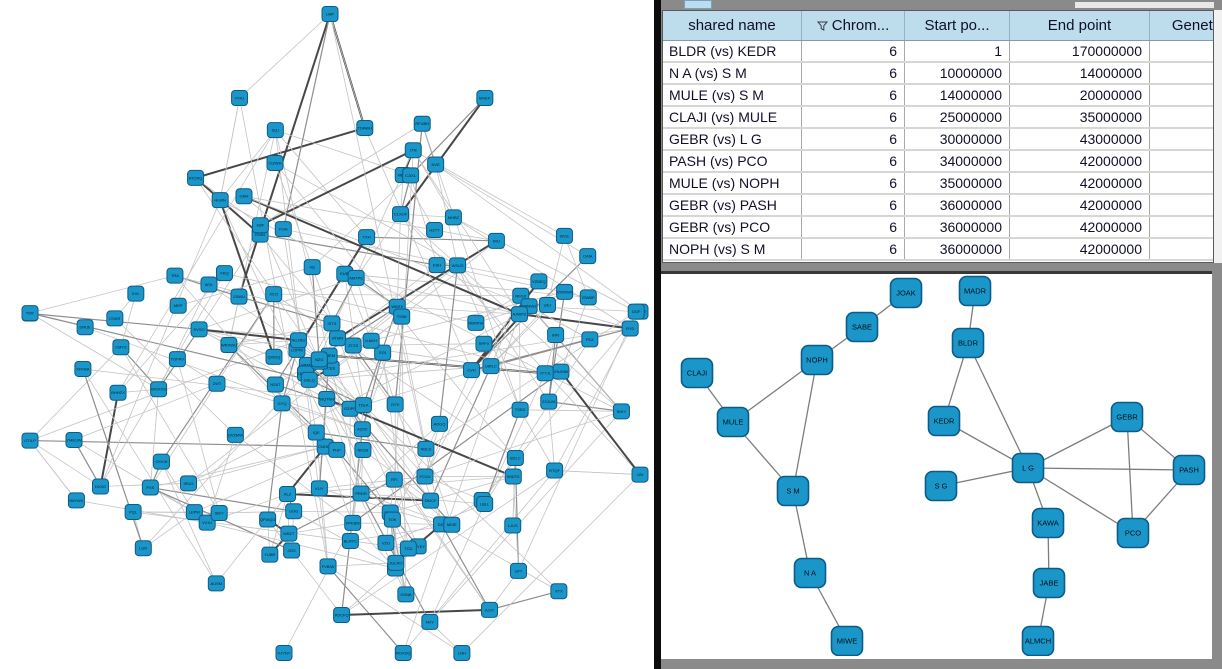 This screenshot has width=1222, height=669. I want to click on network-node: POU, so click(240, 98).